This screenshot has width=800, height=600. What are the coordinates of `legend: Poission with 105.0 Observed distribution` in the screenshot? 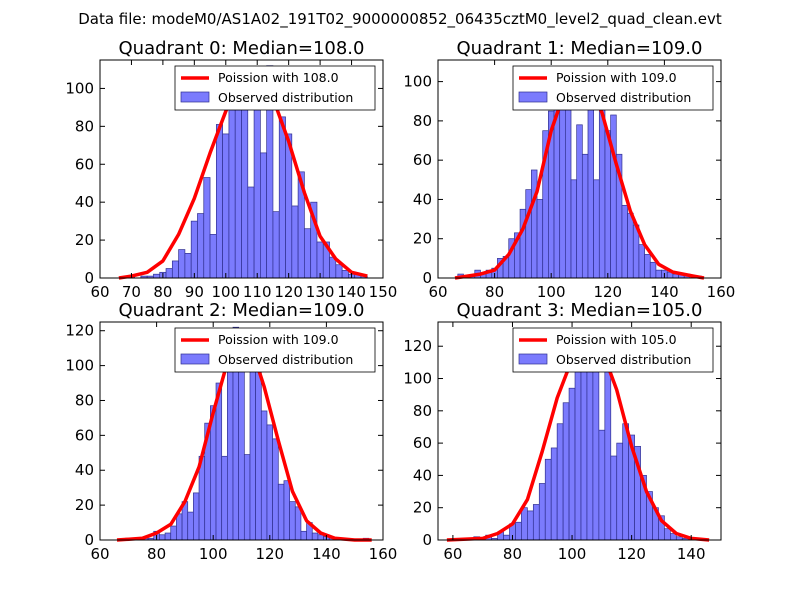 It's located at (613, 350).